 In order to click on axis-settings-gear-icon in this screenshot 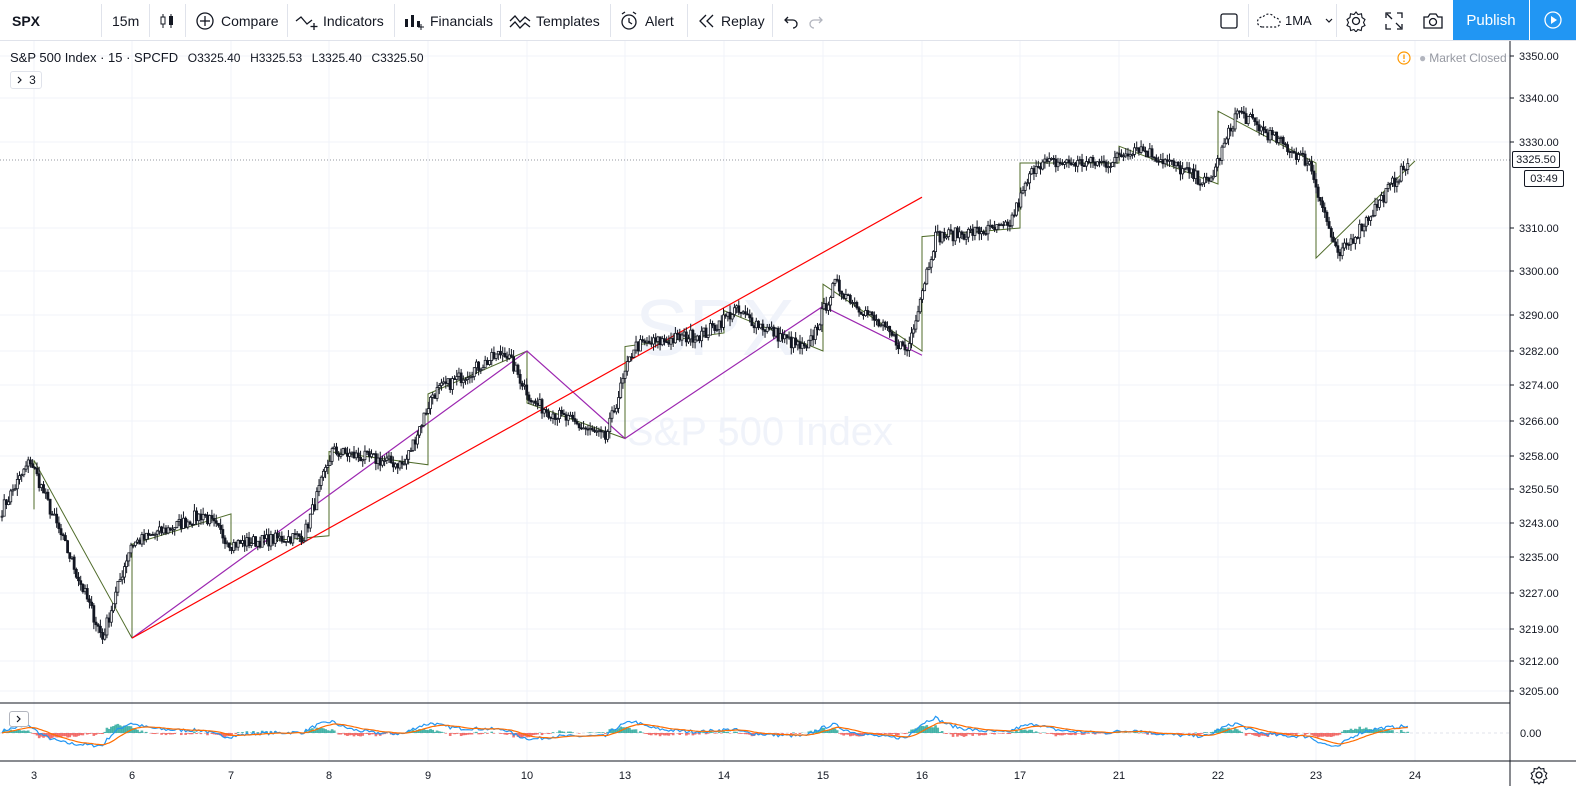, I will do `click(1539, 775)`.